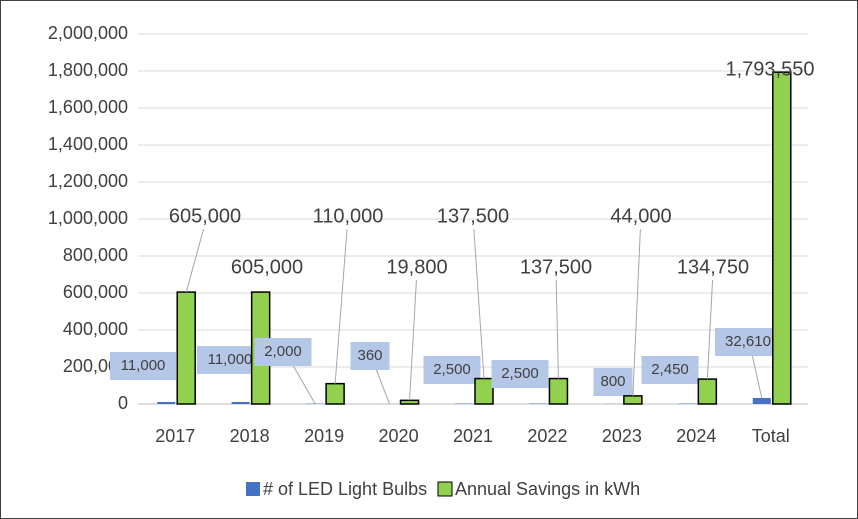  I want to click on data-label: 19,800, so click(416, 267).